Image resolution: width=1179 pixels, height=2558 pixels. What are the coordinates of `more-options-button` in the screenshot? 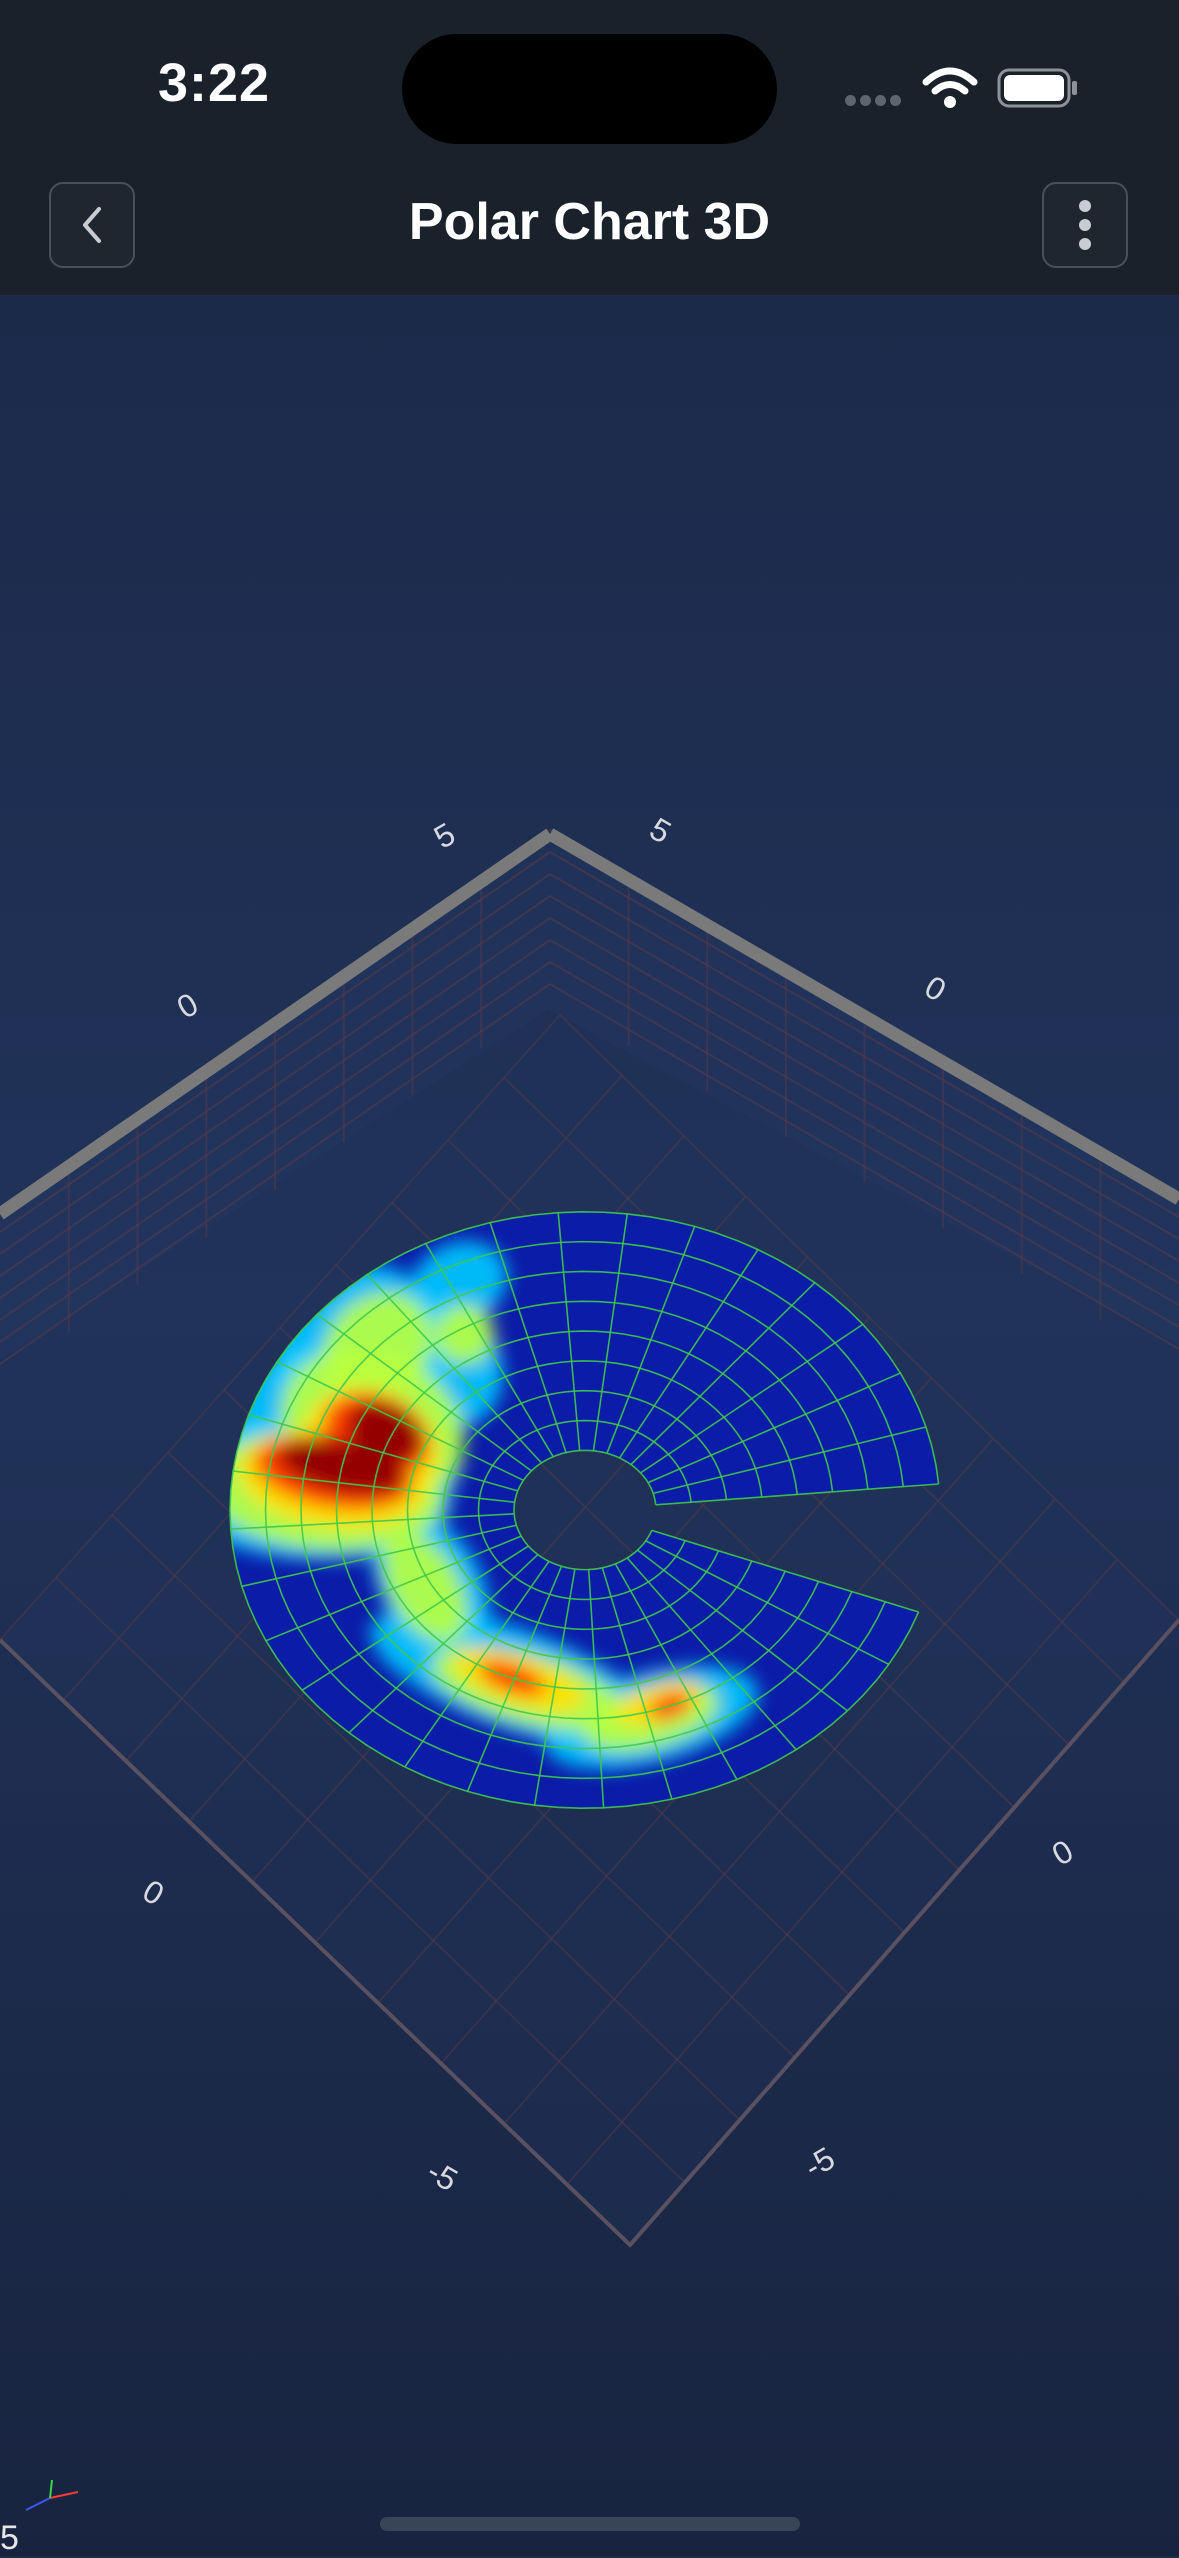 It's located at (1085, 225).